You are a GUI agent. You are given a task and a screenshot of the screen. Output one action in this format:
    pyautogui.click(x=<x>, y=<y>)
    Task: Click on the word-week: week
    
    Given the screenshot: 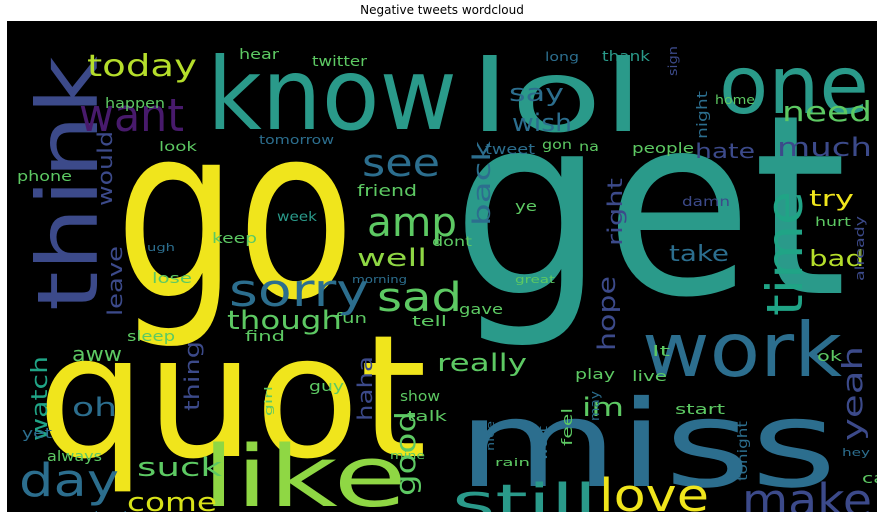 What is the action you would take?
    pyautogui.click(x=297, y=217)
    